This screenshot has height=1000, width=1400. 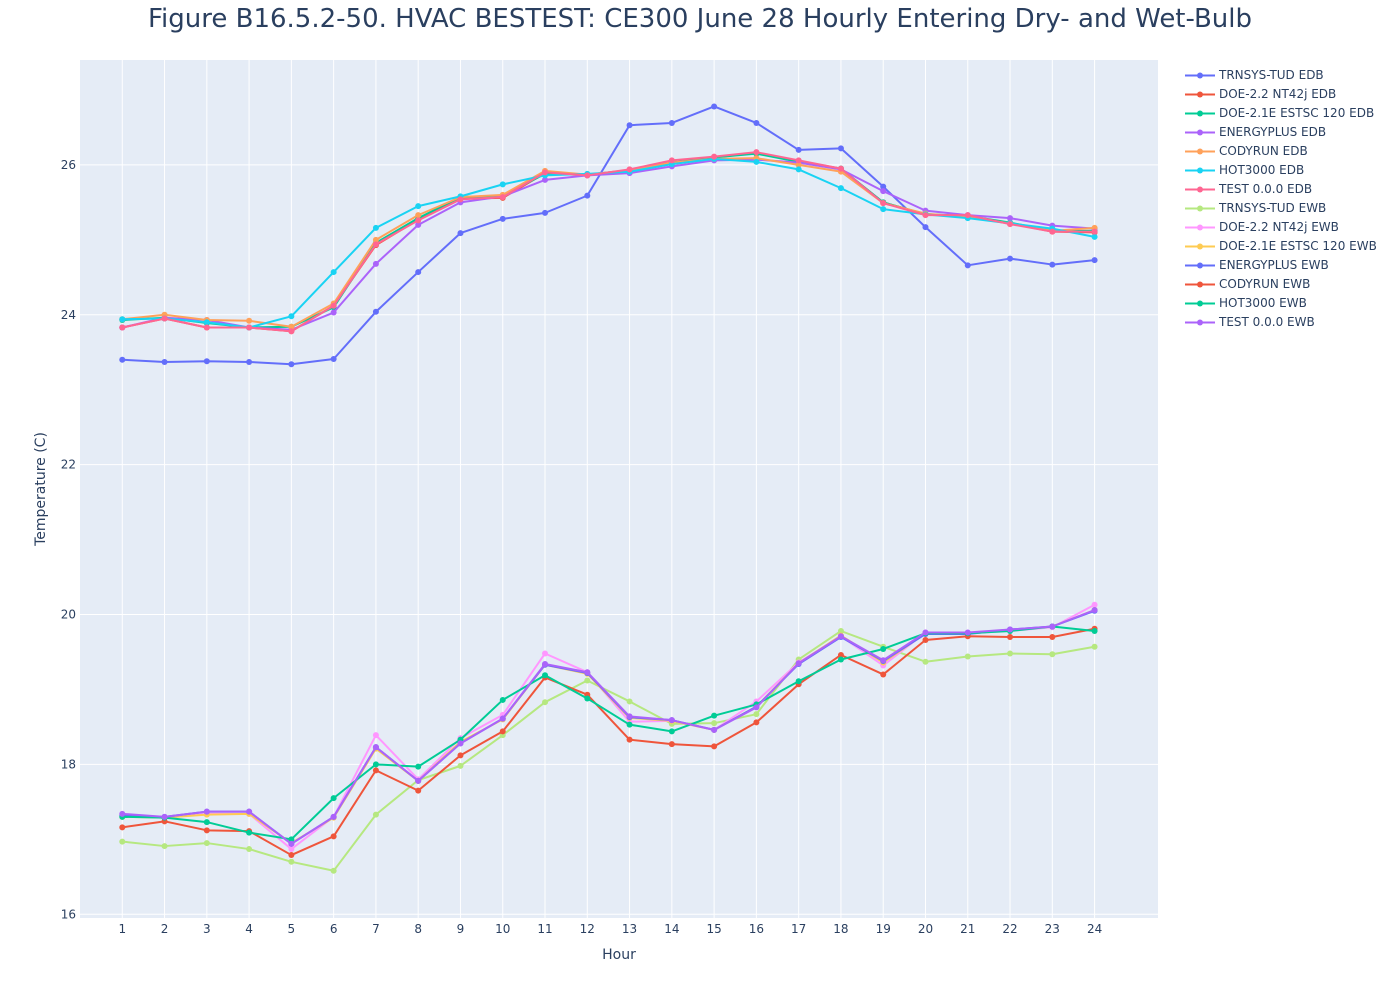 What do you see at coordinates (68, 615) in the screenshot?
I see `y-tick-label: 20` at bounding box center [68, 615].